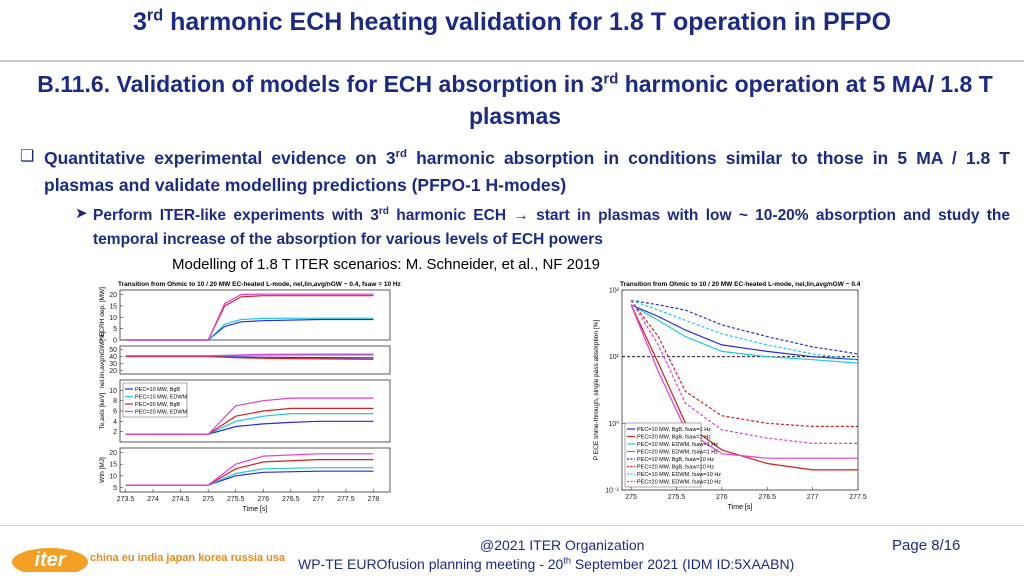 This screenshot has width=1024, height=576. What do you see at coordinates (674, 438) in the screenshot?
I see `legend-label: PEC=20 MW, BgB, fsaw=1 Hz` at bounding box center [674, 438].